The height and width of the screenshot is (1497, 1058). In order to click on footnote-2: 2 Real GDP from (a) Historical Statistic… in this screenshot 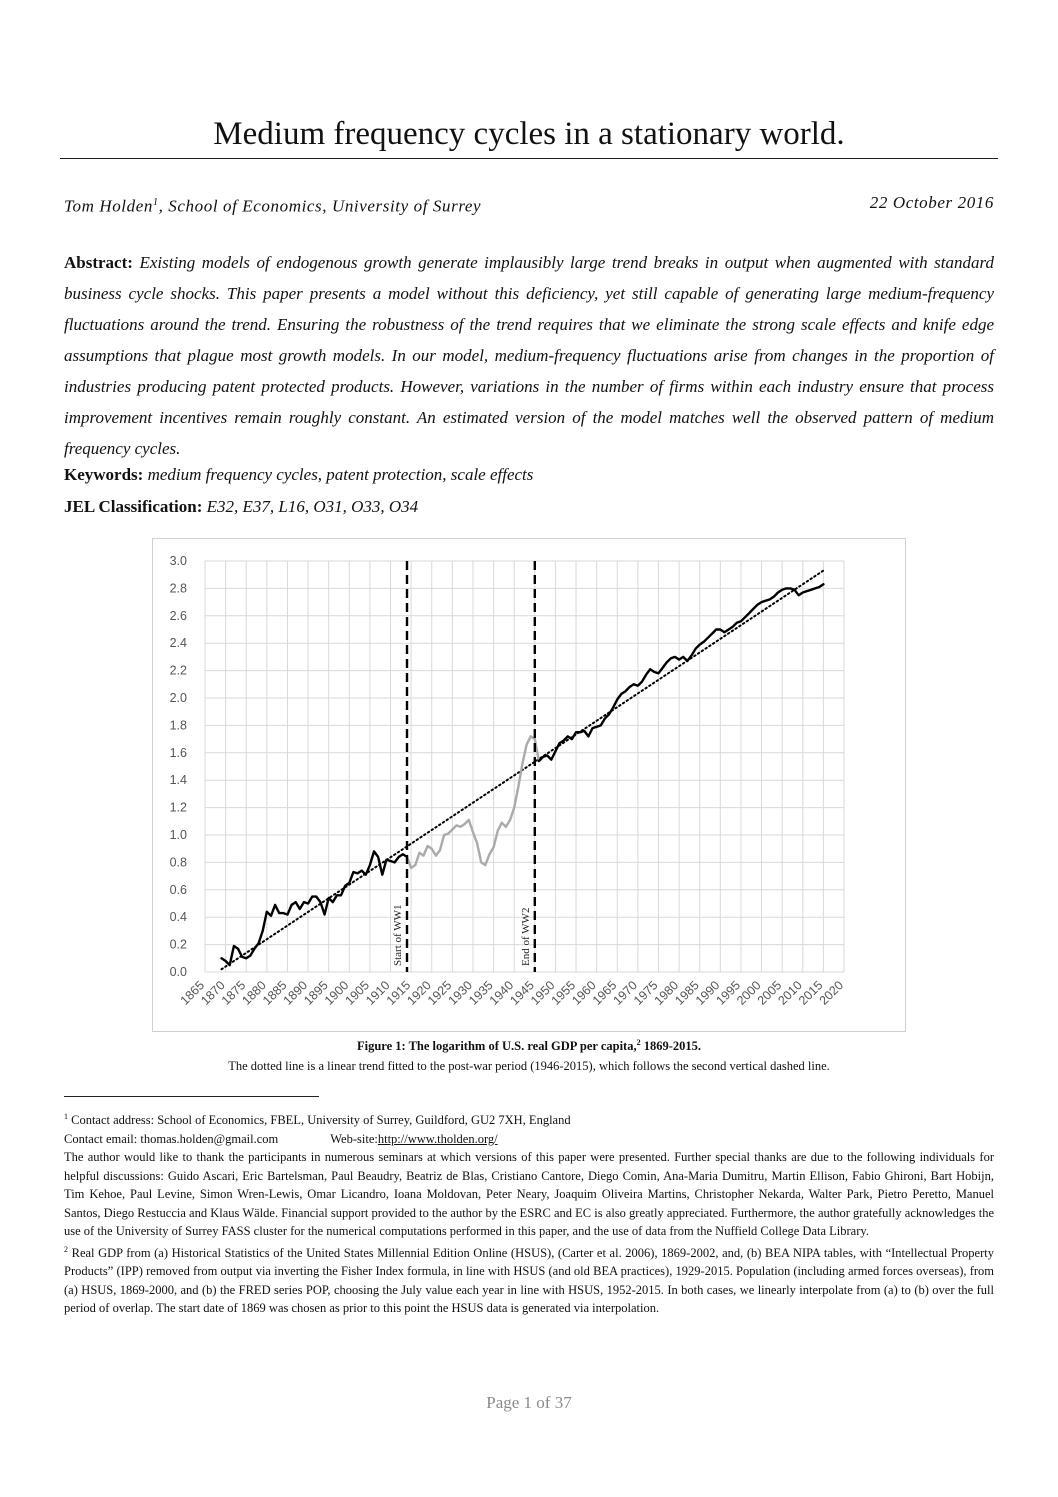, I will do `click(529, 1279)`.